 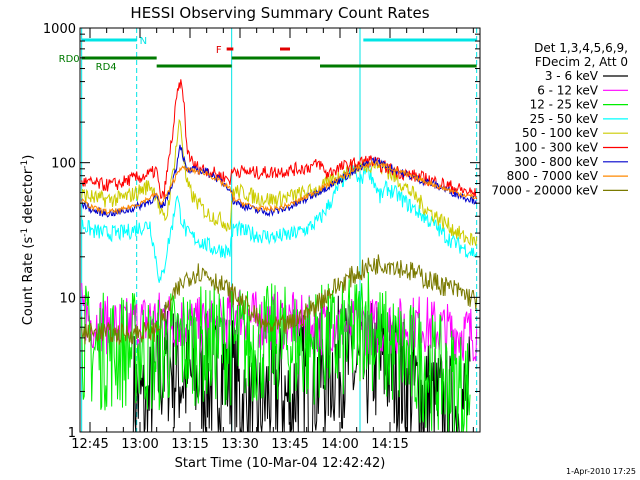 What do you see at coordinates (556, 148) in the screenshot?
I see `legend-label-5: 100 - 300 keV` at bounding box center [556, 148].